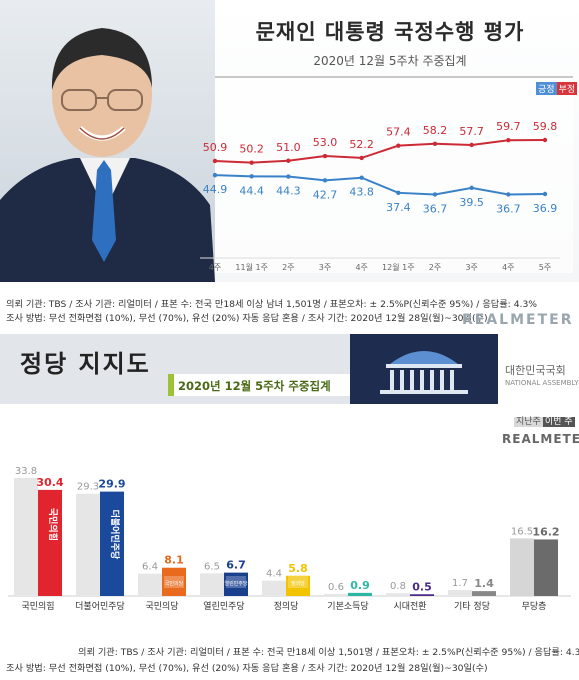 This screenshot has width=579, height=680. What do you see at coordinates (254, 386) in the screenshot?
I see `party-subtitle: 2020년 12월 5주차 주중집계` at bounding box center [254, 386].